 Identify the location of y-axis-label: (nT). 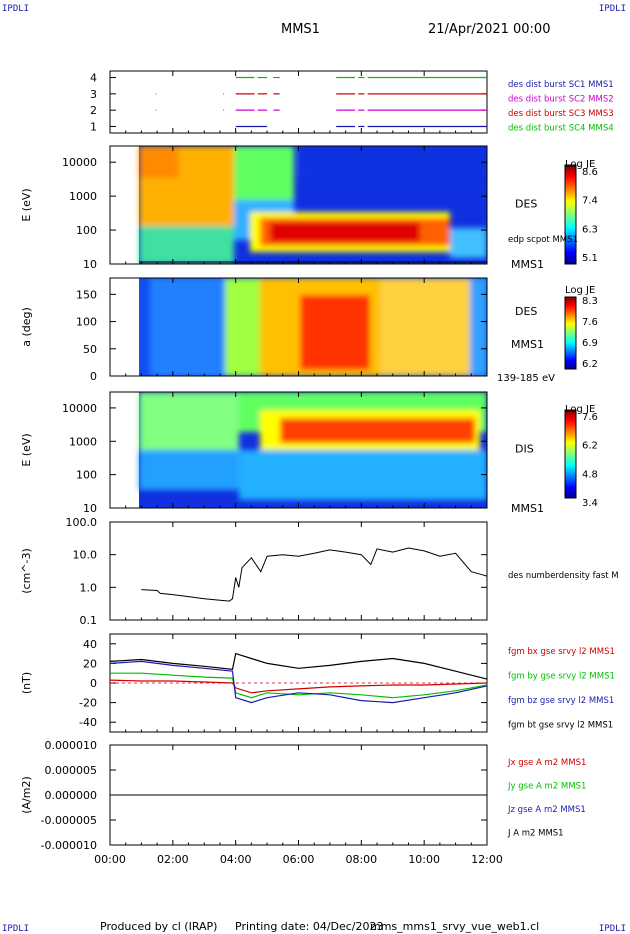
(26, 683).